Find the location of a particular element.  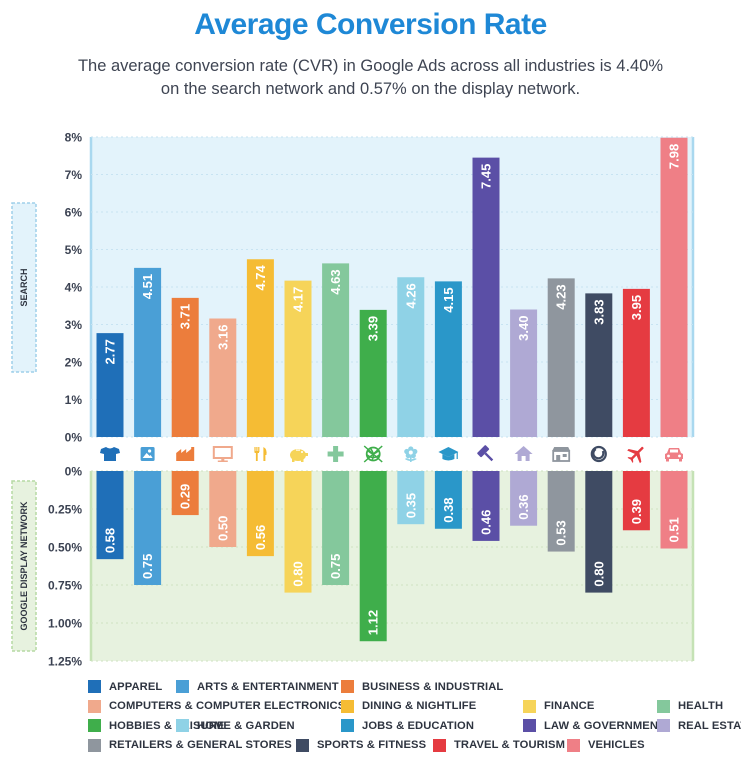

display-bar-label-business-industrial: 0.29 is located at coordinates (185, 496).